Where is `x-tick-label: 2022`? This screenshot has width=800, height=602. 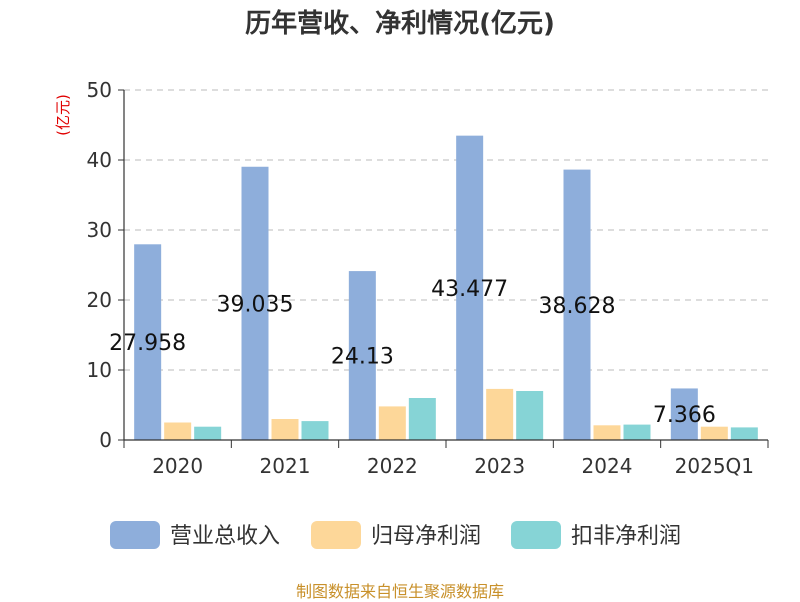
x-tick-label: 2022 is located at coordinates (392, 466).